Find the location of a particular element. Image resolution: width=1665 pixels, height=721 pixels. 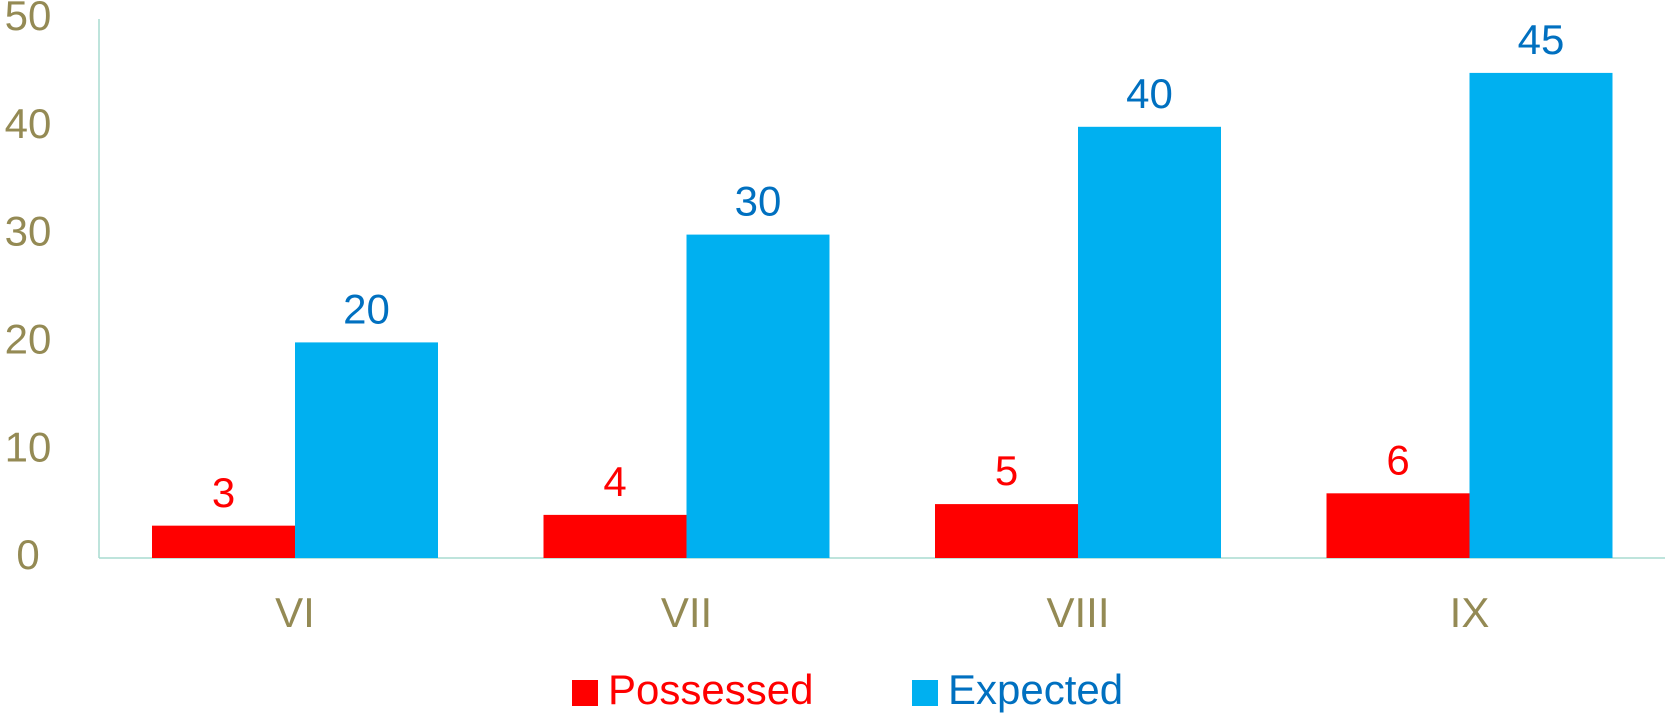

data-label: 3 is located at coordinates (223, 492).